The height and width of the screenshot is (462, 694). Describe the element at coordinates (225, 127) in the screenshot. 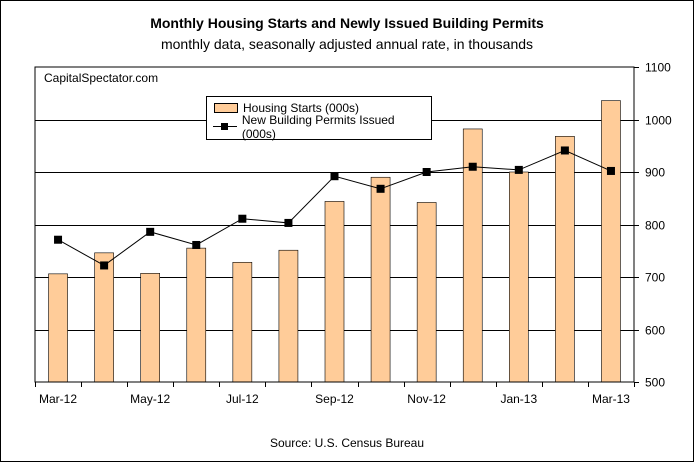

I see `legend-swatch-line` at that location.